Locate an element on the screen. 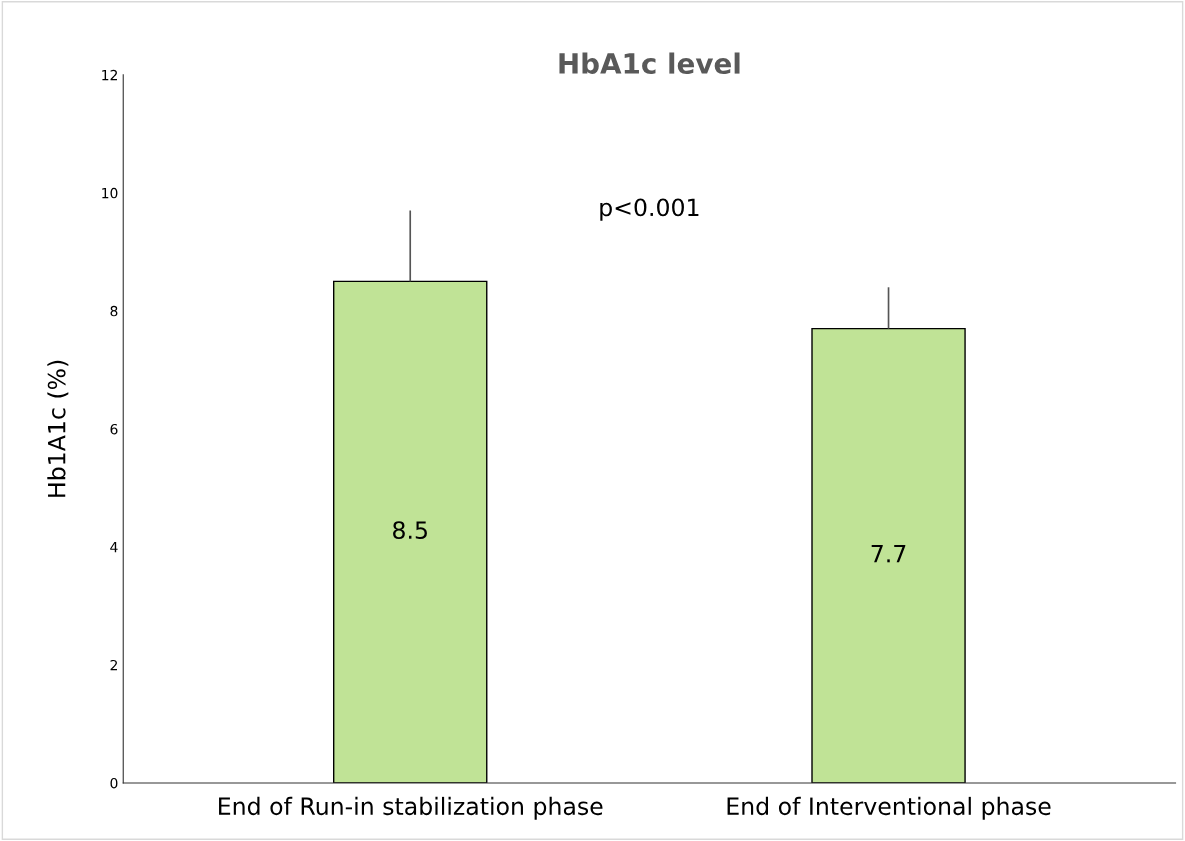 This screenshot has width=1185, height=841. annotation: p<0.001 is located at coordinates (649, 209).